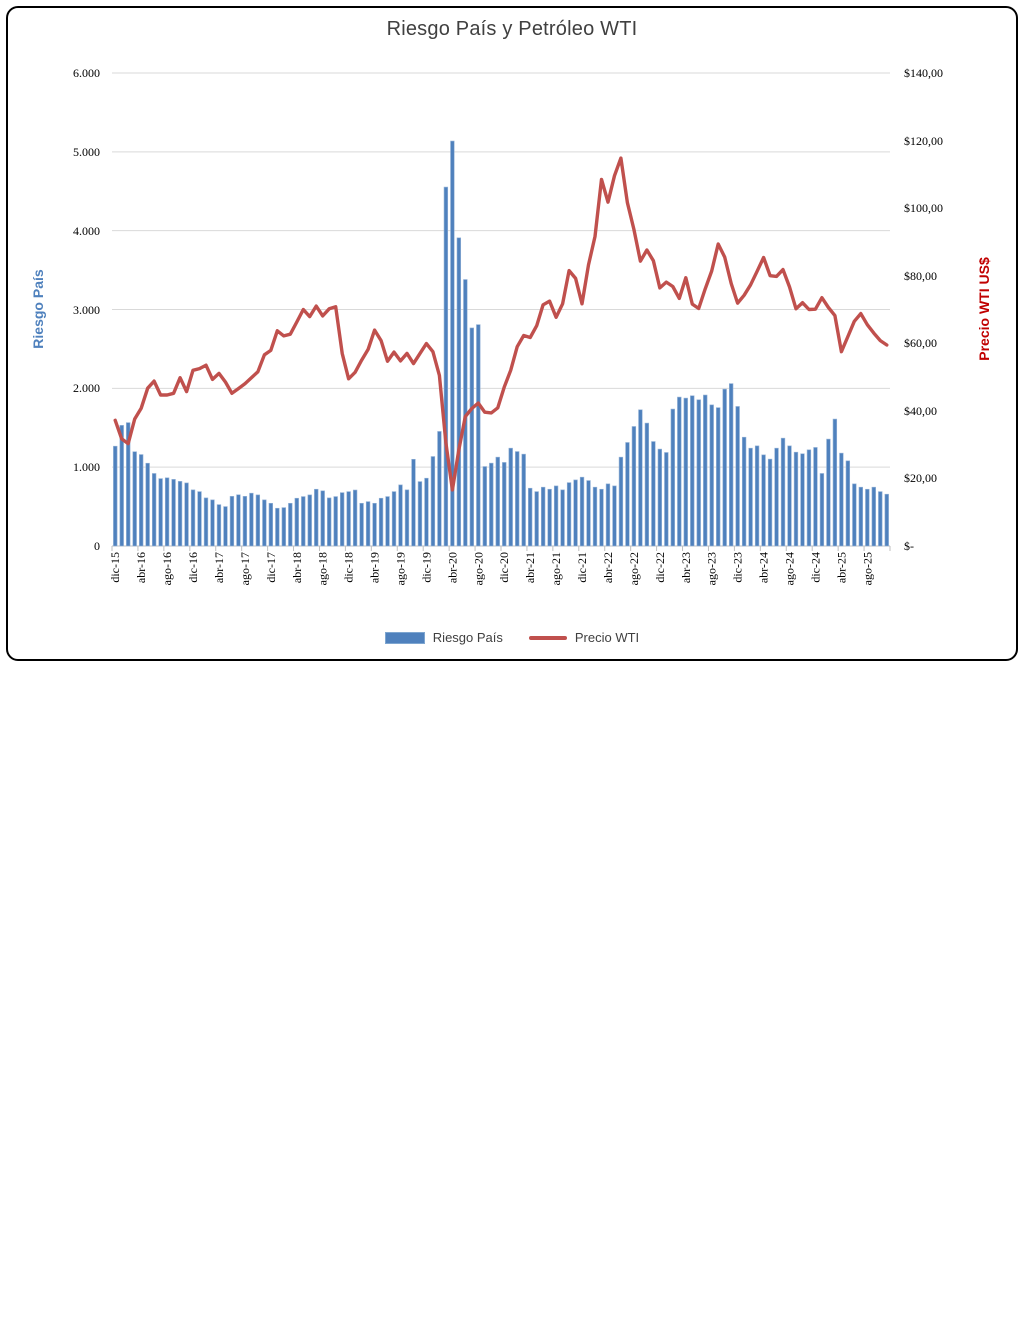 This screenshot has height=1334, width=1024. I want to click on x-tick-label: ago-18, so click(322, 569).